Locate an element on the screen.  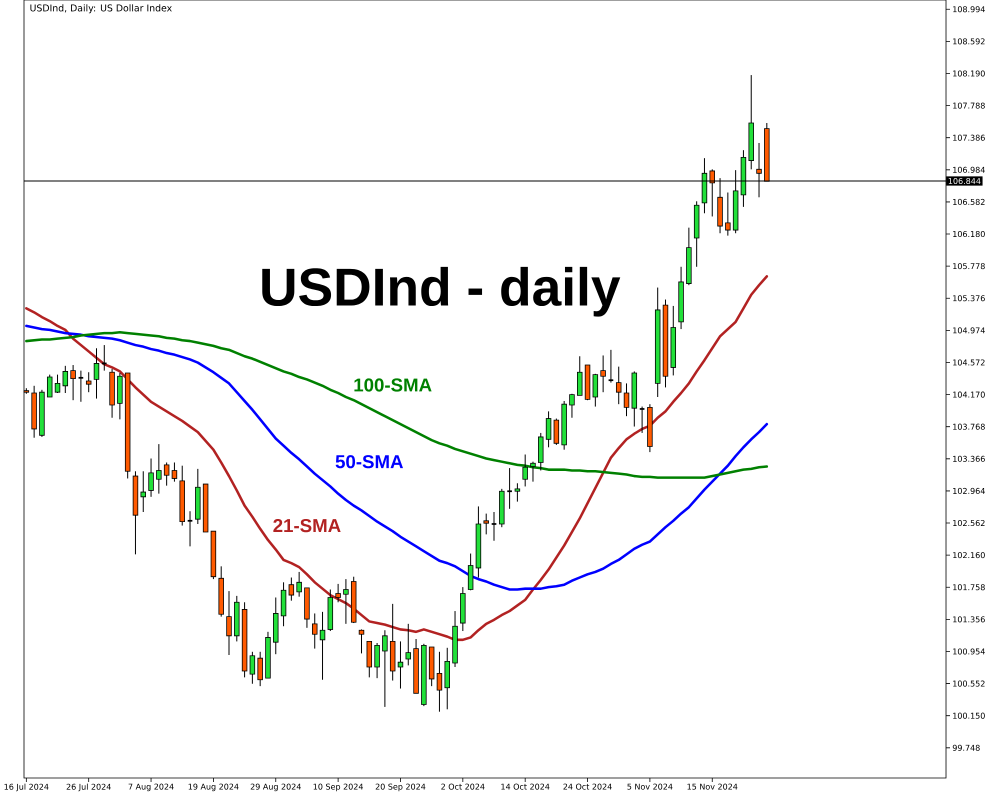
series-label: 21-SMA is located at coordinates (307, 525).